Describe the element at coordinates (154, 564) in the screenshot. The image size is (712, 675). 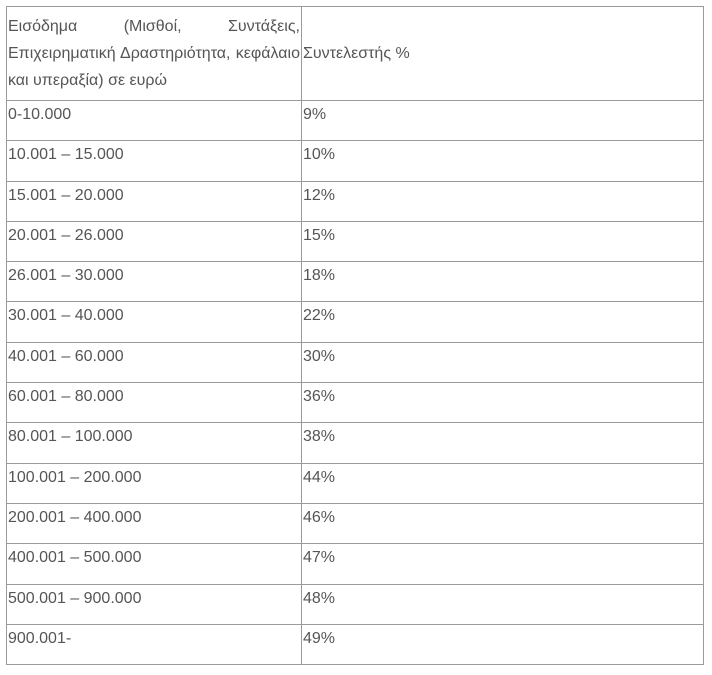
I see `income-bracket: 400.001 – 500.000` at that location.